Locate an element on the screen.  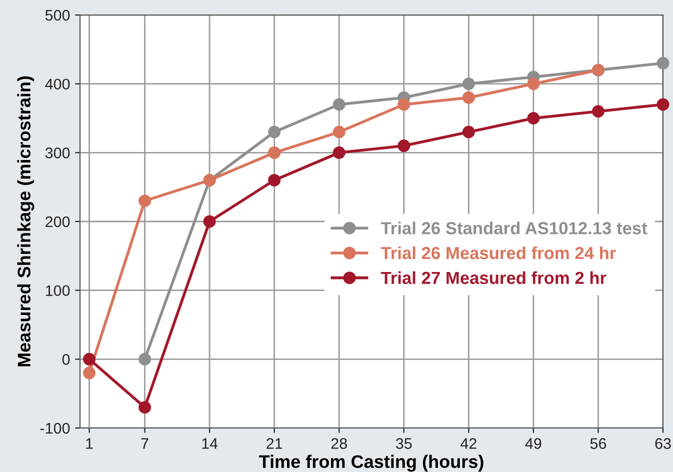
y-tick-label: 500 is located at coordinates (57, 15).